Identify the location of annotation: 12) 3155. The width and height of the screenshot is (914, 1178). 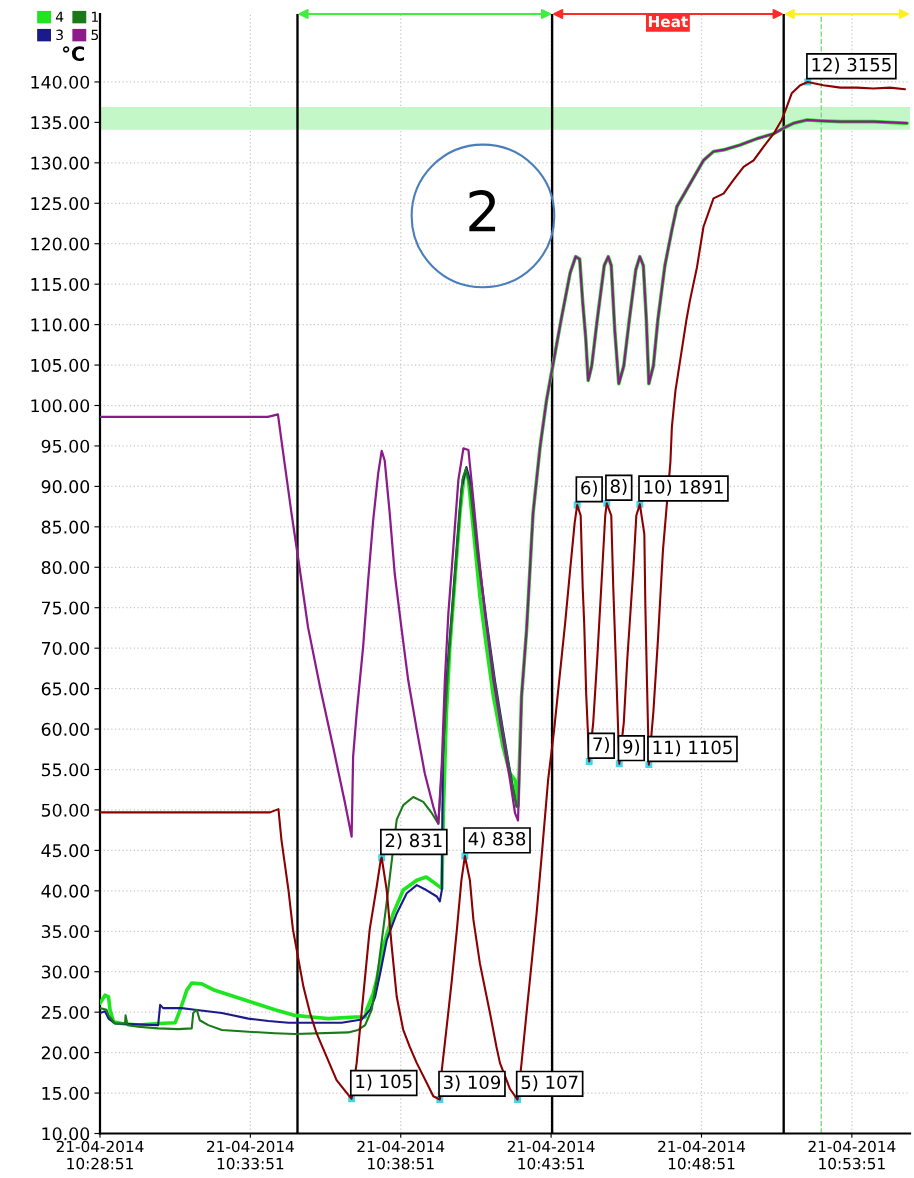
(851, 65).